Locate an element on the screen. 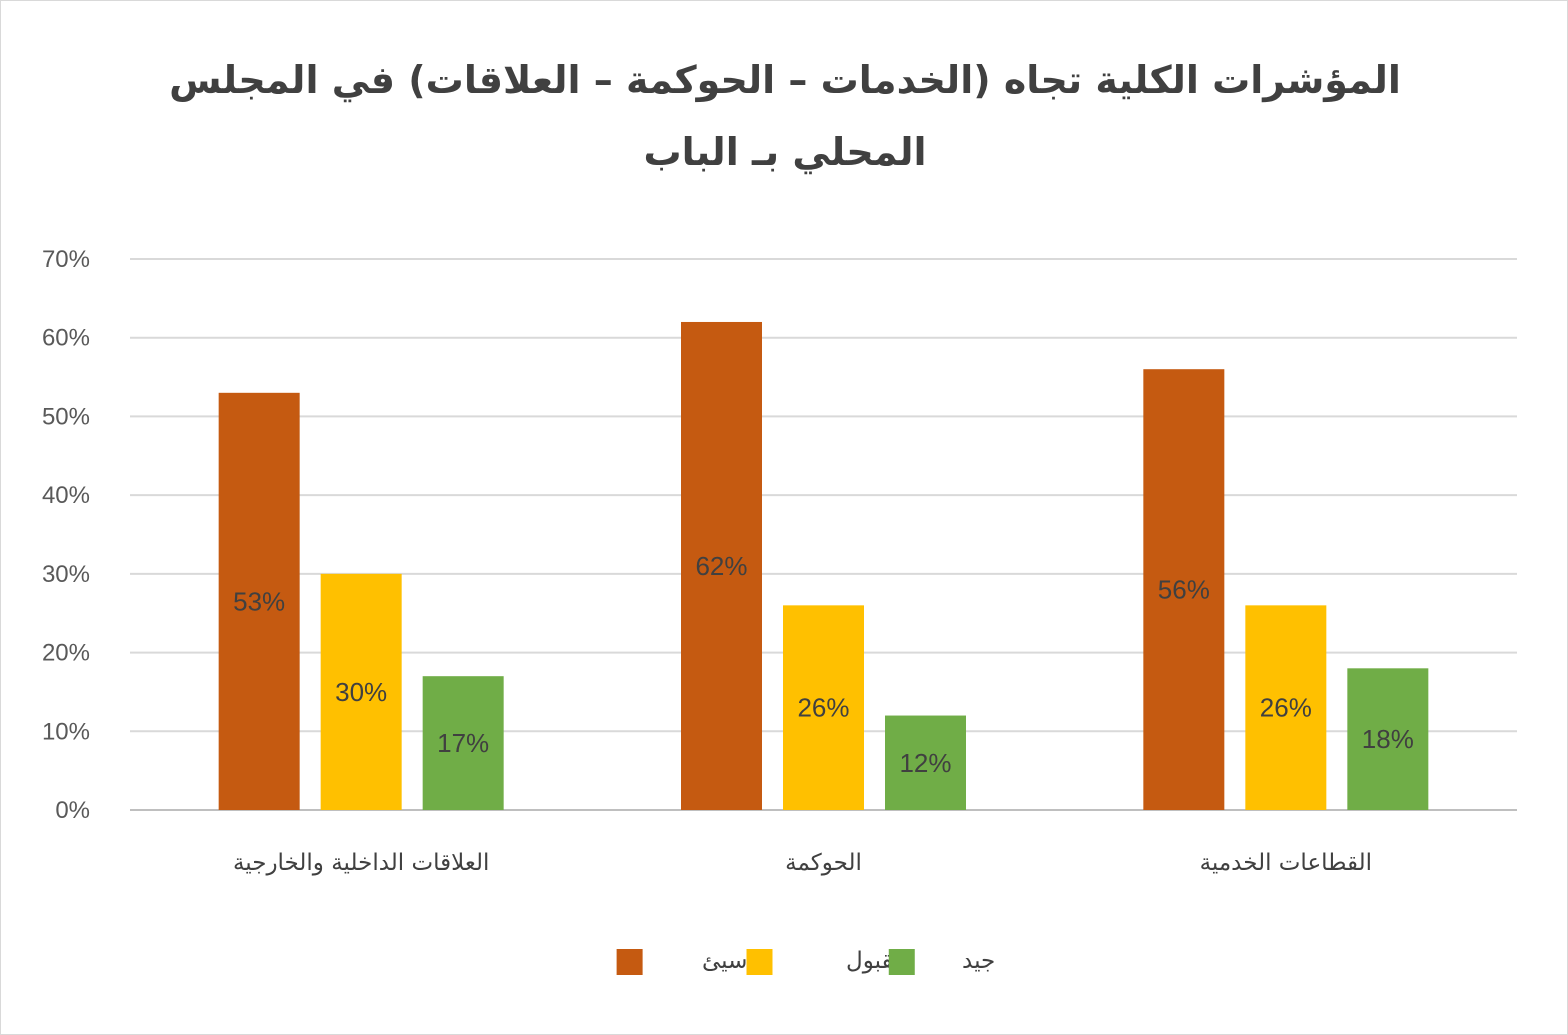 Image resolution: width=1568 pixels, height=1035 pixels. data-label: 17% is located at coordinates (463, 743).